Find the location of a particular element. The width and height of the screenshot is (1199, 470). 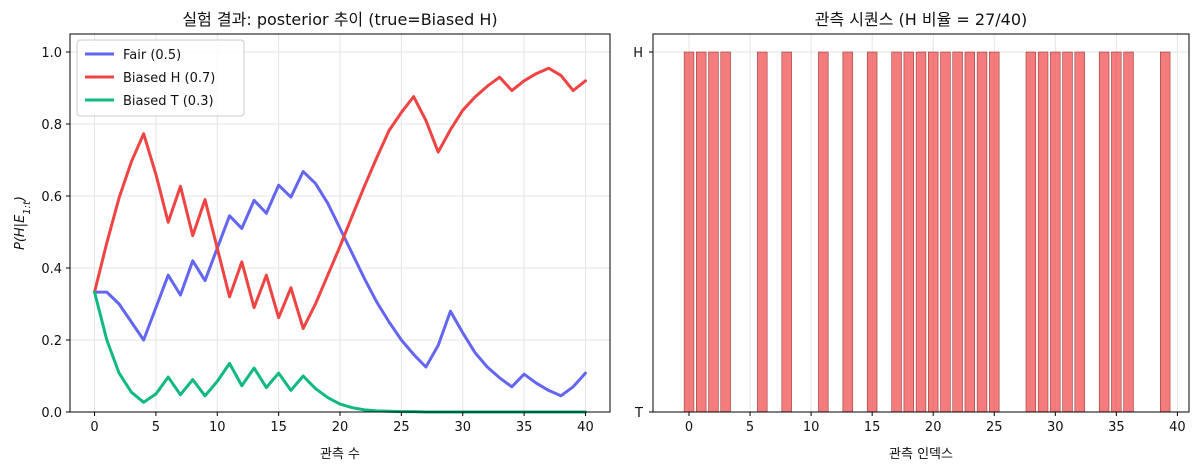

left-y-tick-label: 1.0 is located at coordinates (51, 53).